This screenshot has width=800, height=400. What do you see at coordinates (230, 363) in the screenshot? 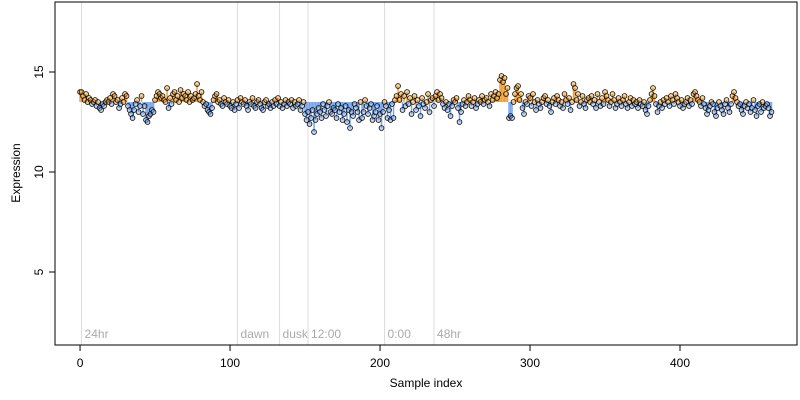
I see `x-tick-label: 100` at bounding box center [230, 363].